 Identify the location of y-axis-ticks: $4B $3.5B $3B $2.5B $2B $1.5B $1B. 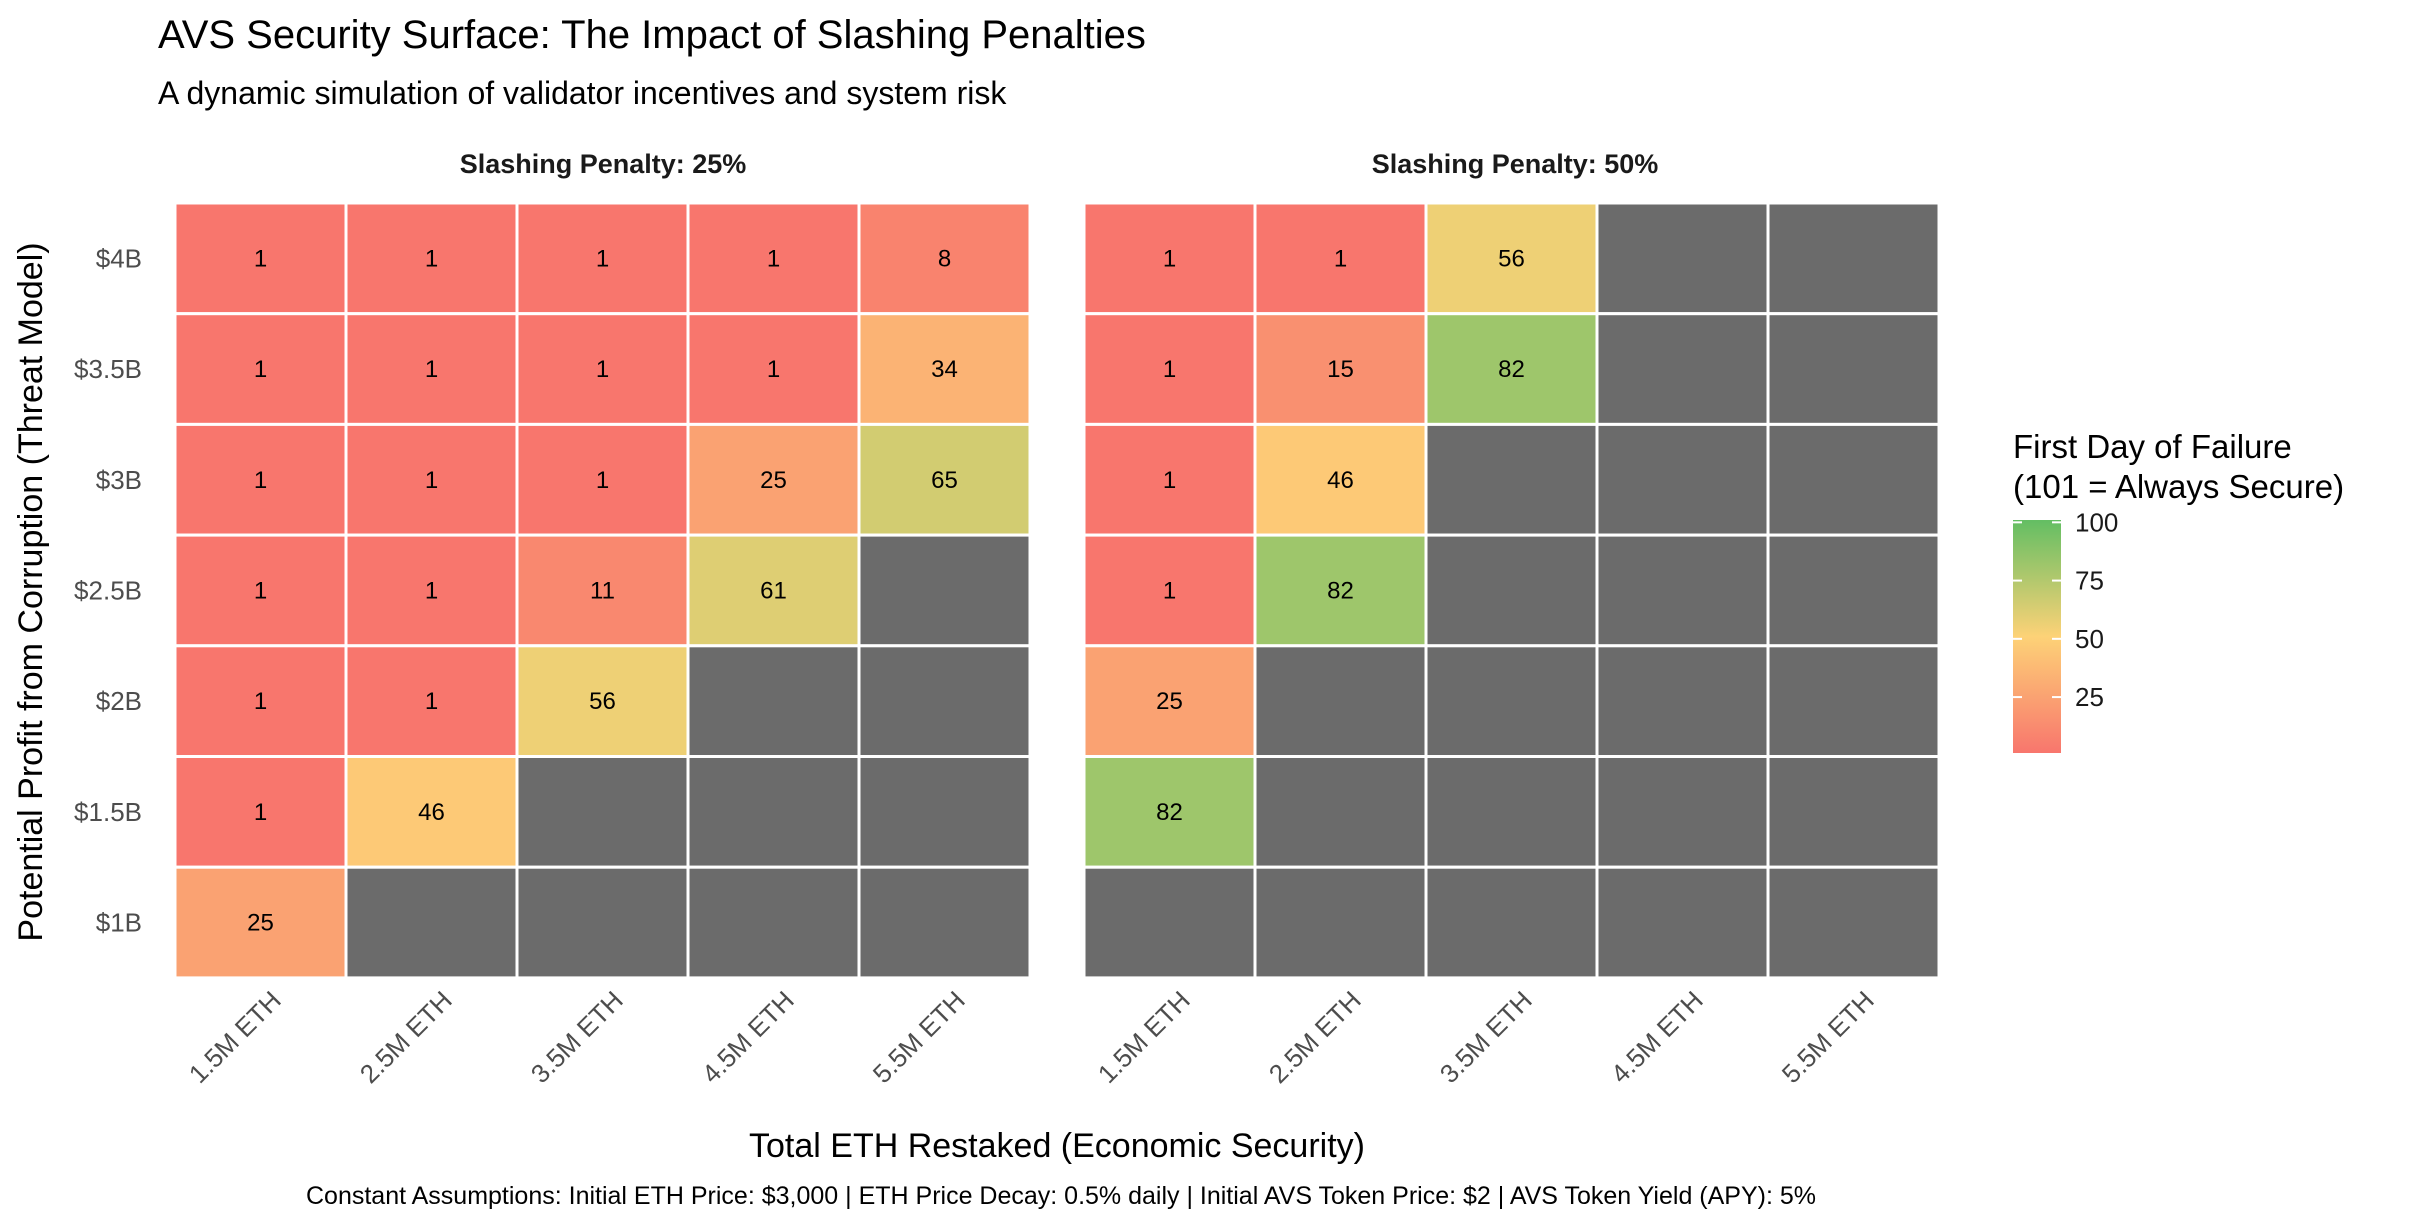
(108, 590).